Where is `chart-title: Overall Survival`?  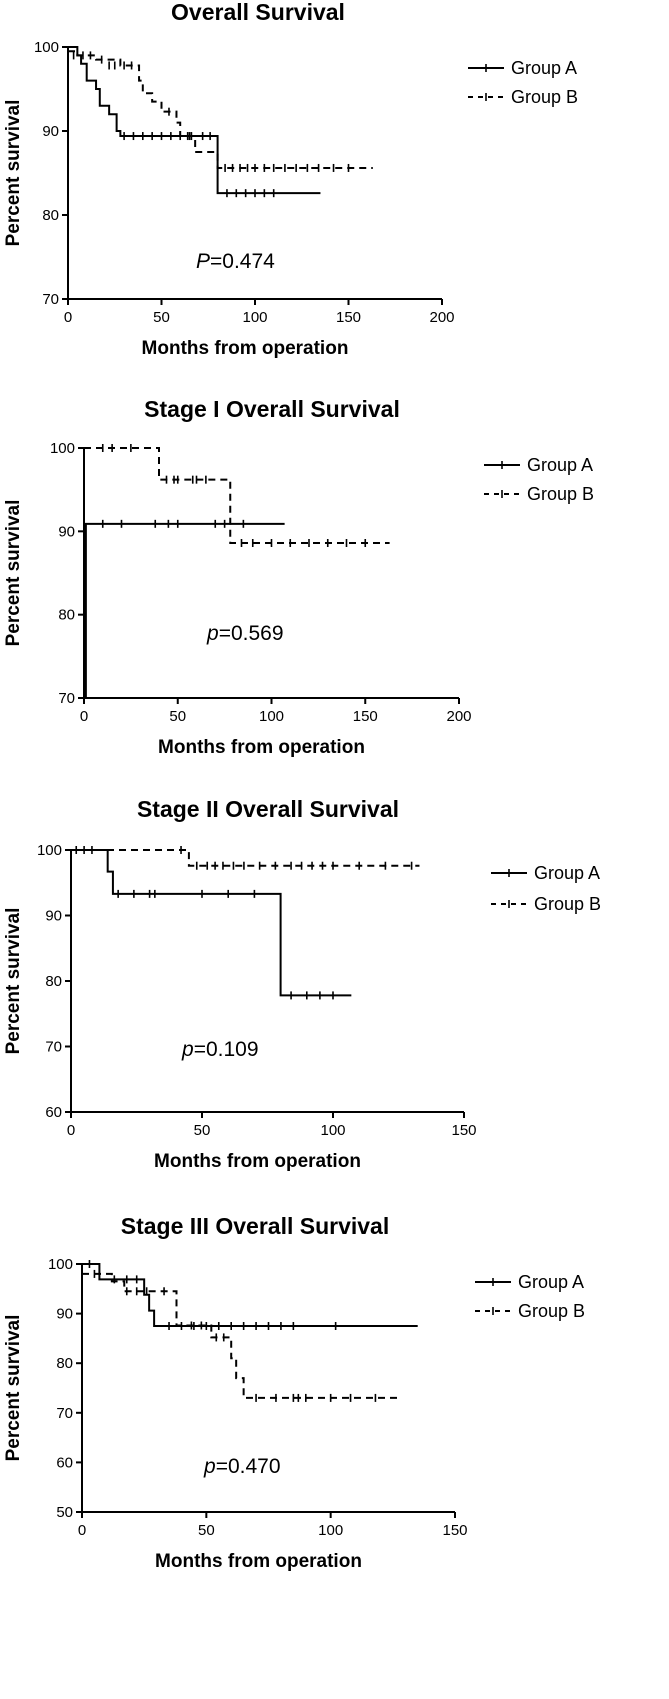
chart-title: Overall Survival is located at coordinates (258, 12).